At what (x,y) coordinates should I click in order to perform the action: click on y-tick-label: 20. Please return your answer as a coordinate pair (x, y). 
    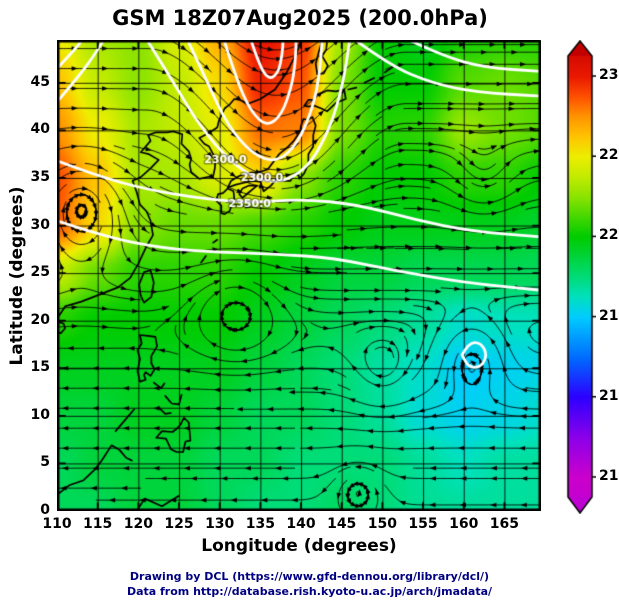
    Looking at the image, I should click on (40, 319).